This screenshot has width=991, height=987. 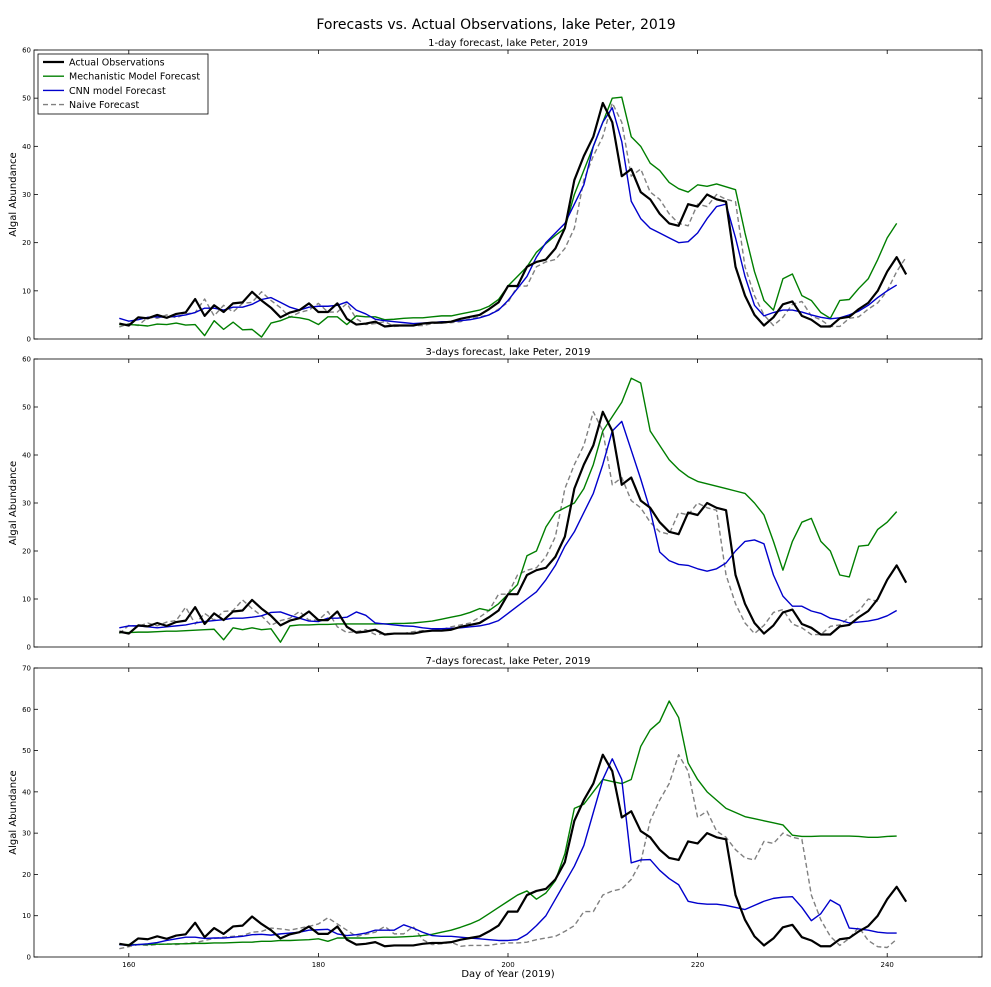 I want to click on subplot-title: 3-days forecast, lake Peter, 2019, so click(x=507, y=352).